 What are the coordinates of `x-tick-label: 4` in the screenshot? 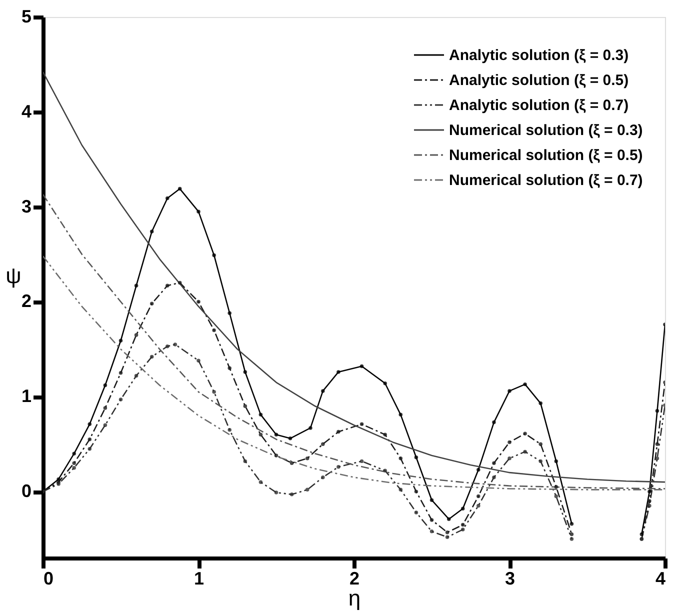 It's located at (660, 578).